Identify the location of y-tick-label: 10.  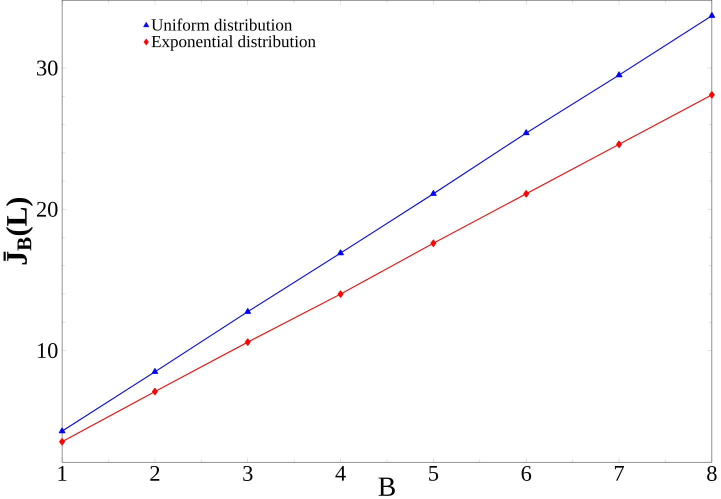
(48, 350).